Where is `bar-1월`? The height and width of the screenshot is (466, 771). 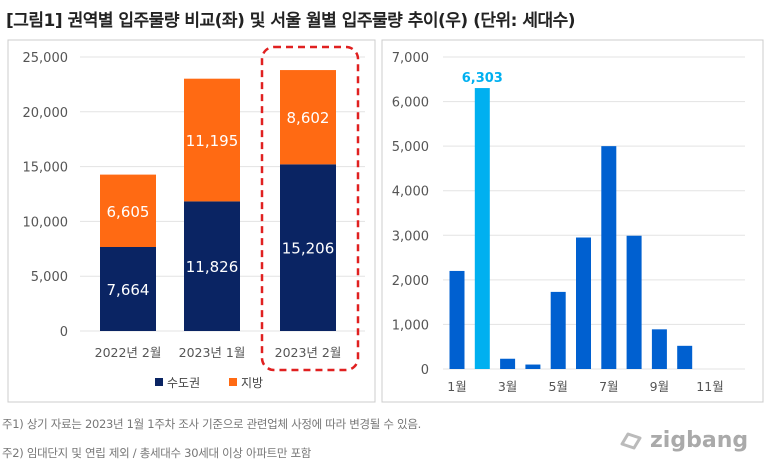
bar-1월 is located at coordinates (457, 319).